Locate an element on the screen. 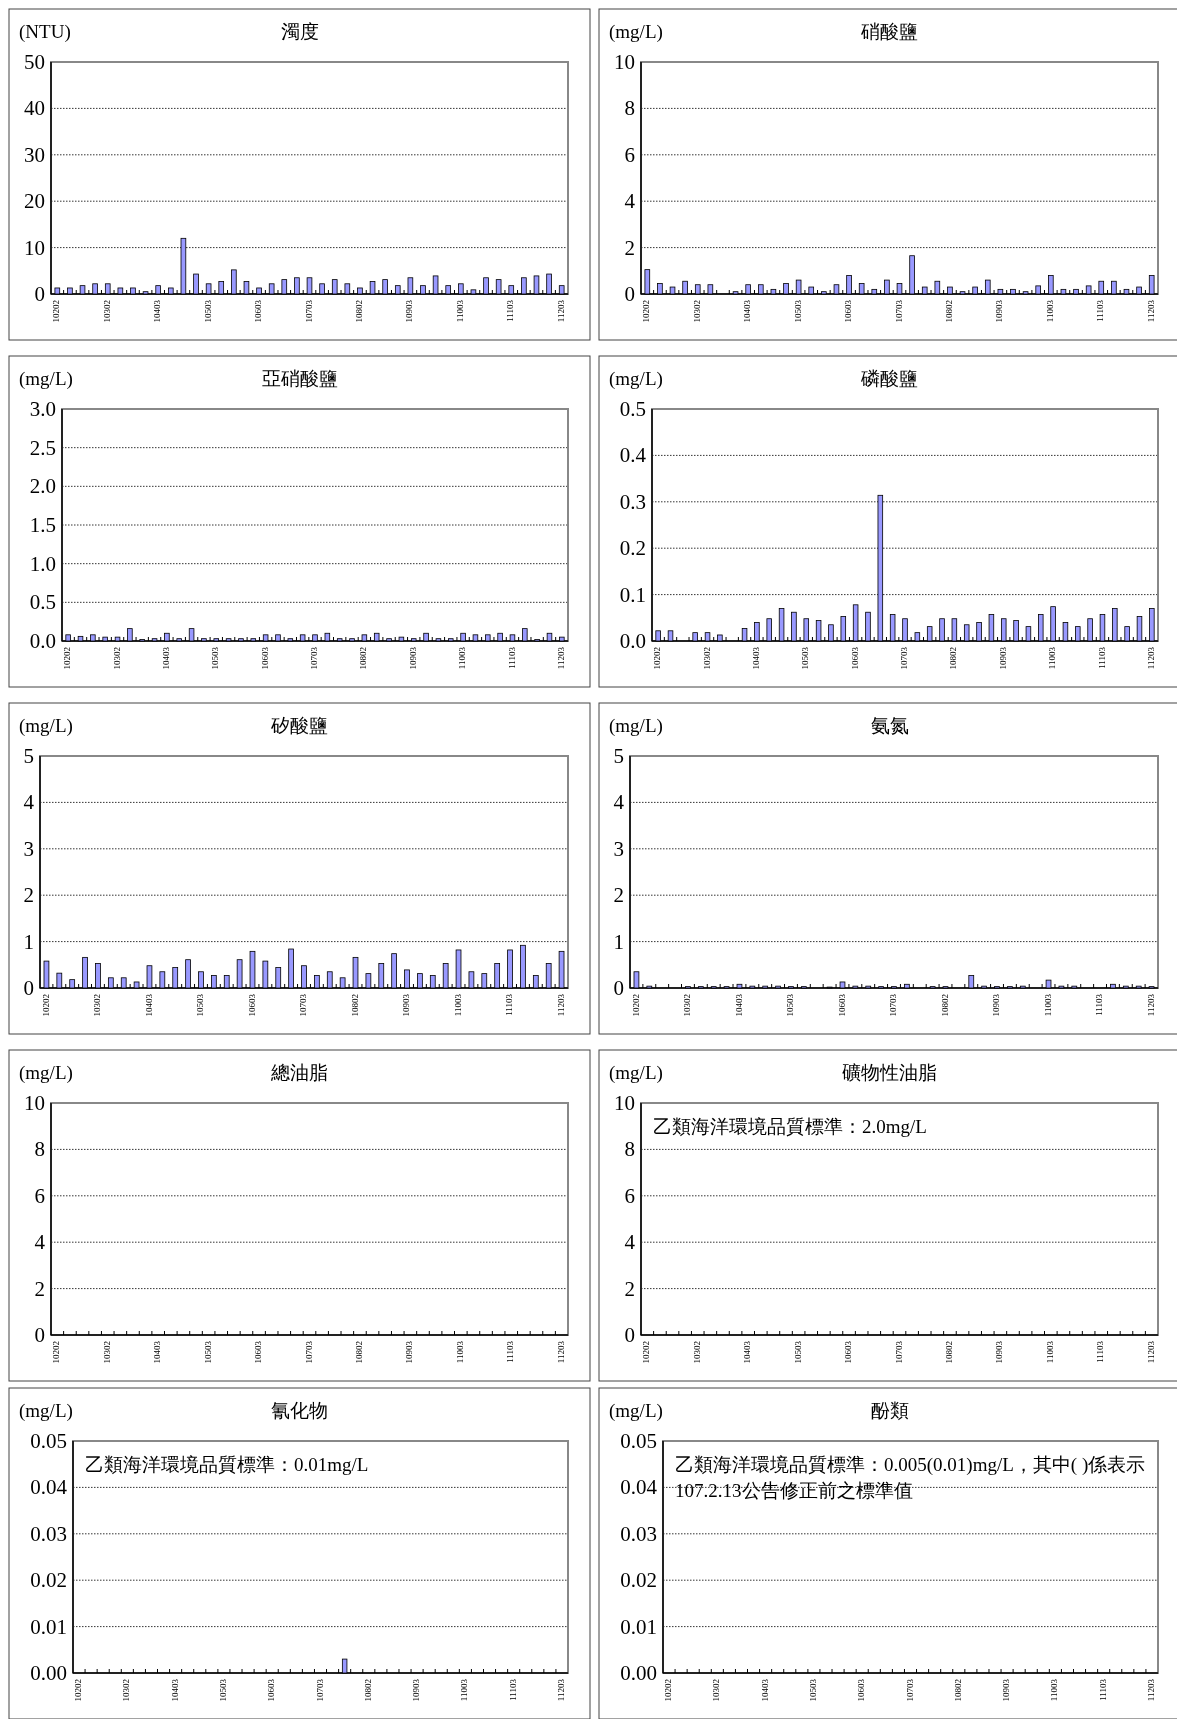 The width and height of the screenshot is (1177, 1719). y-tick-label: 4 is located at coordinates (630, 1242).